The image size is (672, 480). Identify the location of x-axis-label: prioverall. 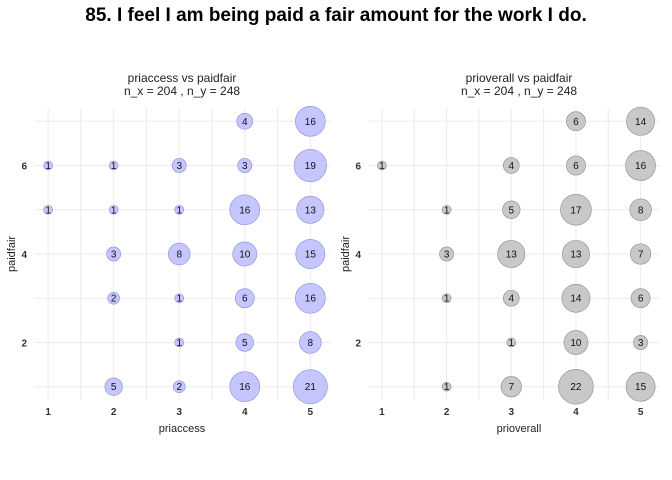
(519, 429).